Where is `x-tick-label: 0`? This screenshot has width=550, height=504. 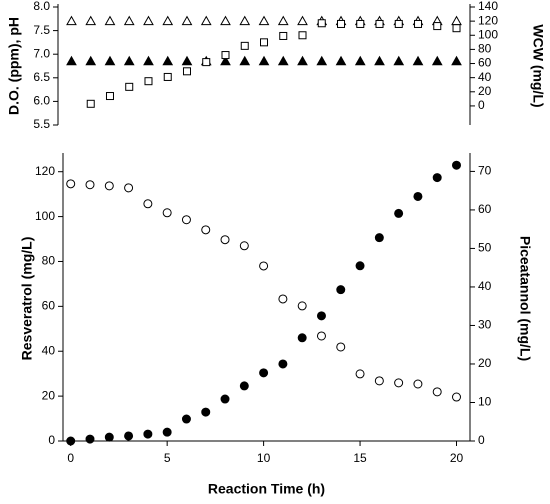
x-tick-label: 0 is located at coordinates (70, 458).